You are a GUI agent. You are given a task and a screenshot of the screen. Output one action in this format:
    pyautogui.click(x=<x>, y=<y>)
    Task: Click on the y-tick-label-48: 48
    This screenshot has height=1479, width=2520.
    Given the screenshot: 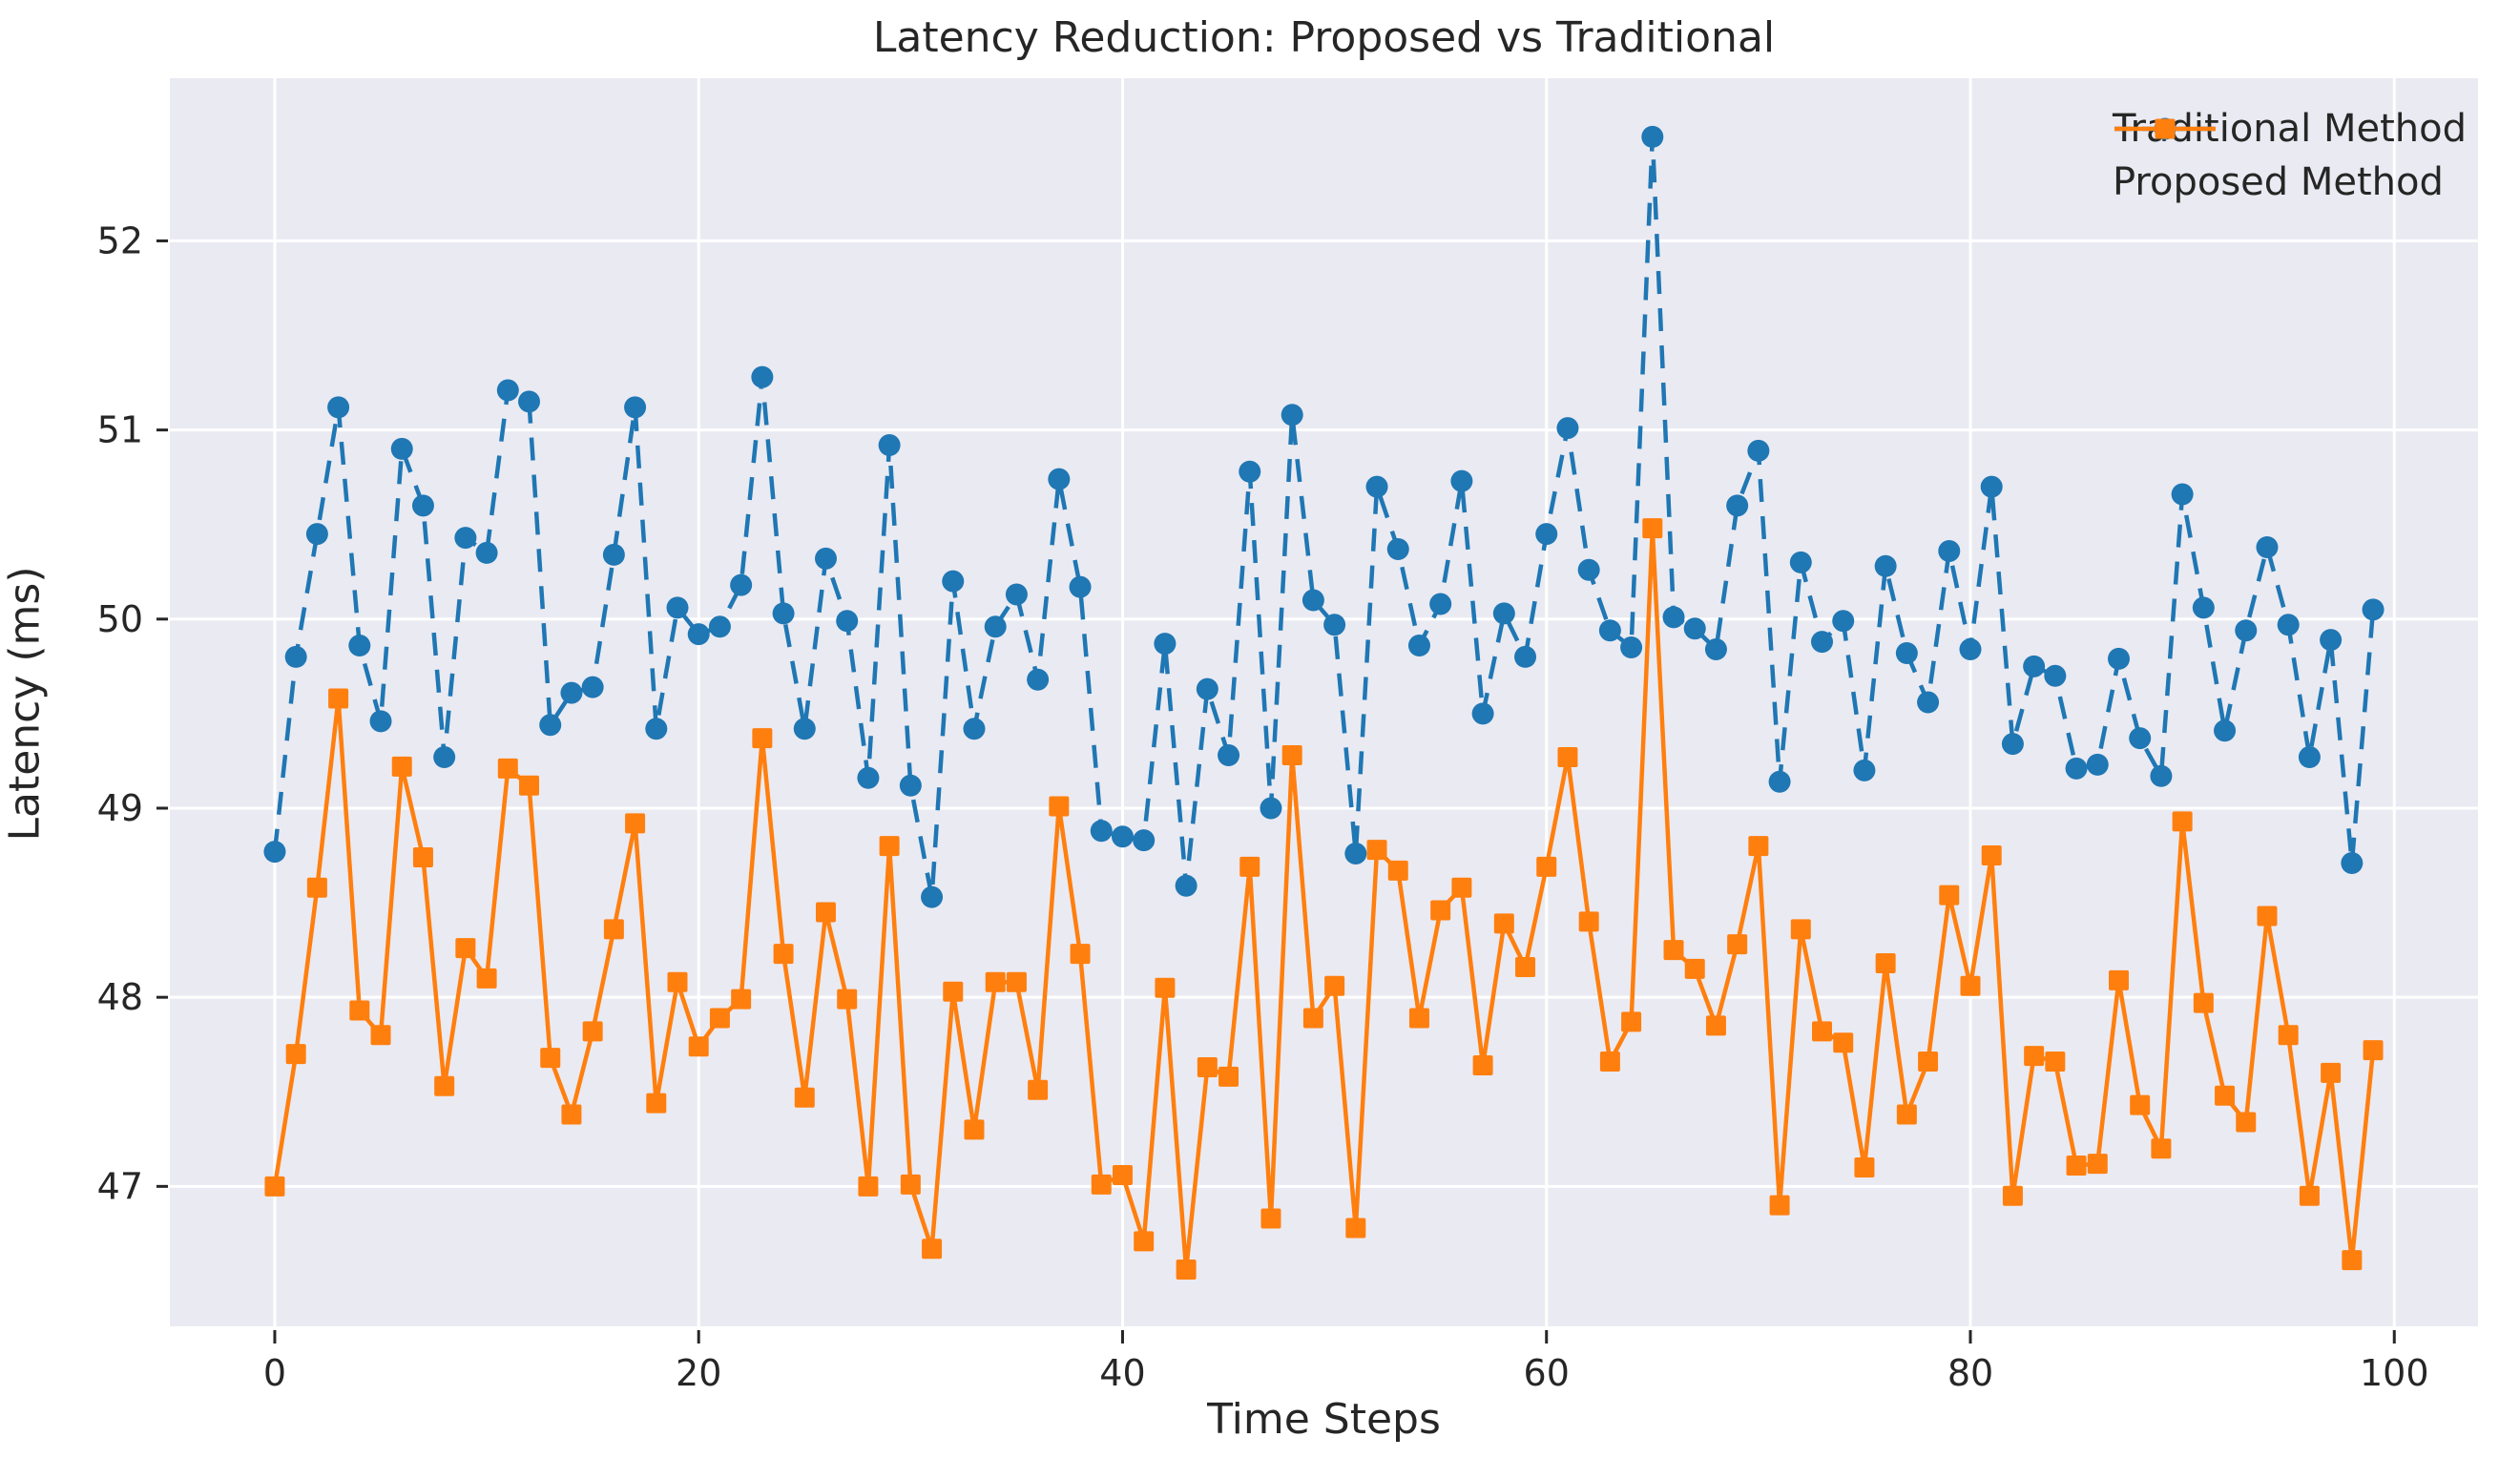 What is the action you would take?
    pyautogui.click(x=120, y=997)
    